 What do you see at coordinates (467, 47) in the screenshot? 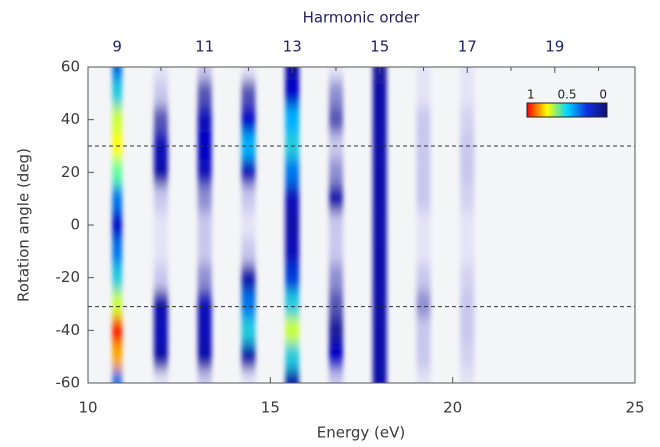
I see `x2-tick-label: 17` at bounding box center [467, 47].